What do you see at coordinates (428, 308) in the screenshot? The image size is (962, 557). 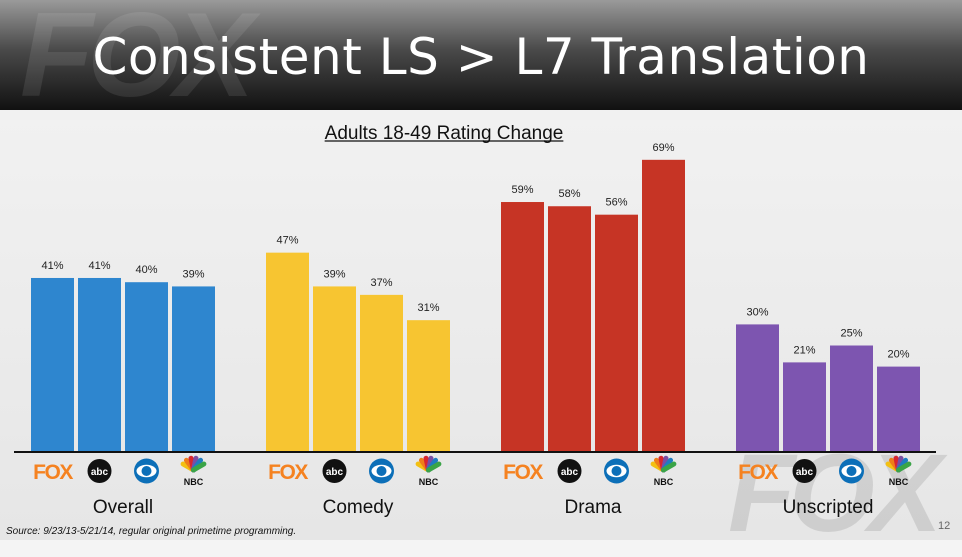 I see `data-label-comedy-nbc: 31%` at bounding box center [428, 308].